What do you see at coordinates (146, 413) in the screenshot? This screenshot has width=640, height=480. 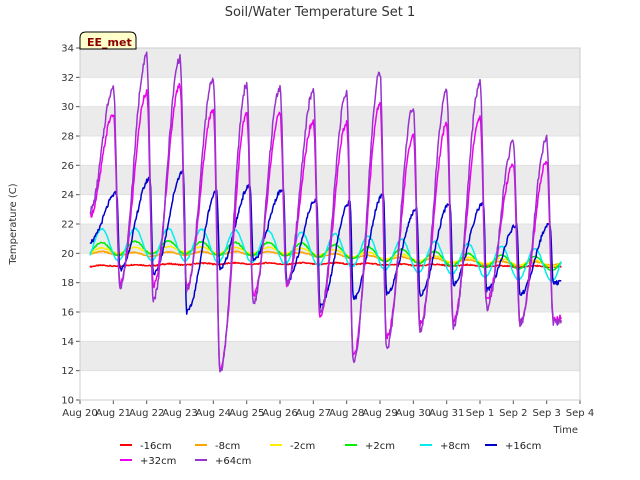 I see `x-tick-label: Aug 22` at bounding box center [146, 413].